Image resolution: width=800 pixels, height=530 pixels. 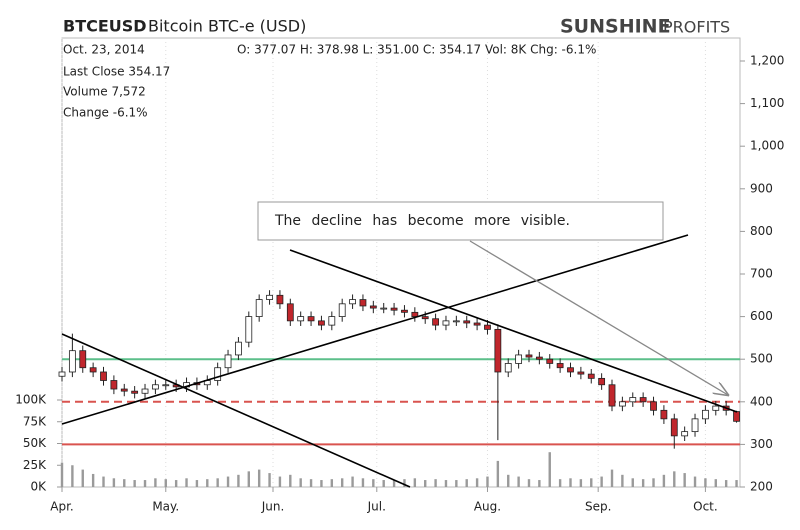 What do you see at coordinates (767, 146) in the screenshot?
I see `y-tick-label: 1,000` at bounding box center [767, 146].